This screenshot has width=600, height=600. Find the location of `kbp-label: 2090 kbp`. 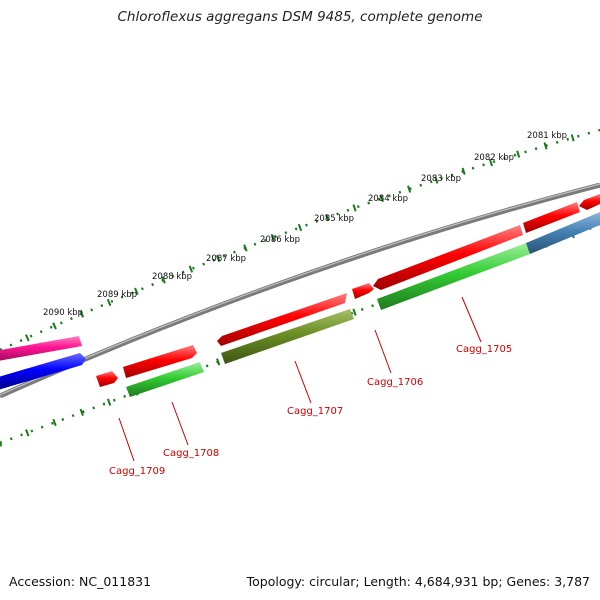

kbp-label: 2090 kbp is located at coordinates (63, 313).